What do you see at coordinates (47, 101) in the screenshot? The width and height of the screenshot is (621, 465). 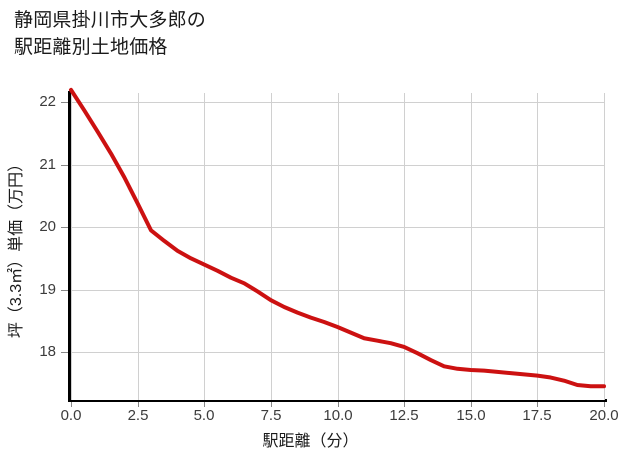 I see `y-tick-label: 22` at bounding box center [47, 101].